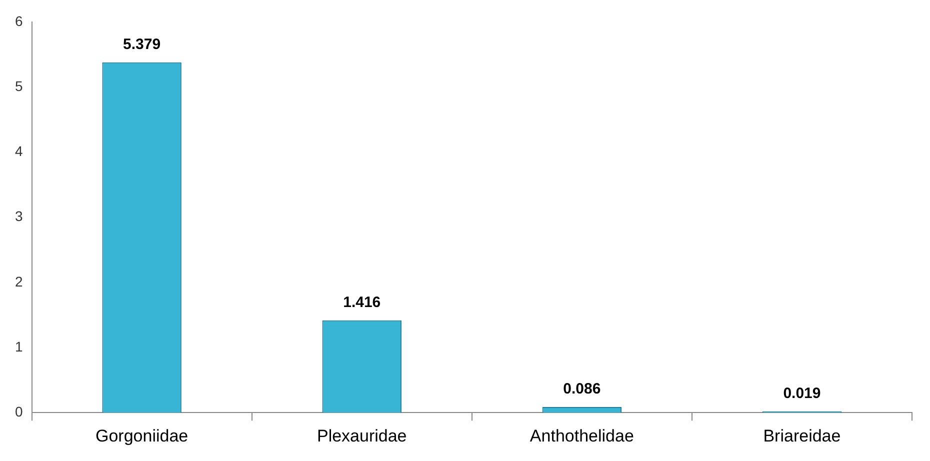 Image resolution: width=930 pixels, height=461 pixels. I want to click on data-label: 0.086, so click(582, 389).